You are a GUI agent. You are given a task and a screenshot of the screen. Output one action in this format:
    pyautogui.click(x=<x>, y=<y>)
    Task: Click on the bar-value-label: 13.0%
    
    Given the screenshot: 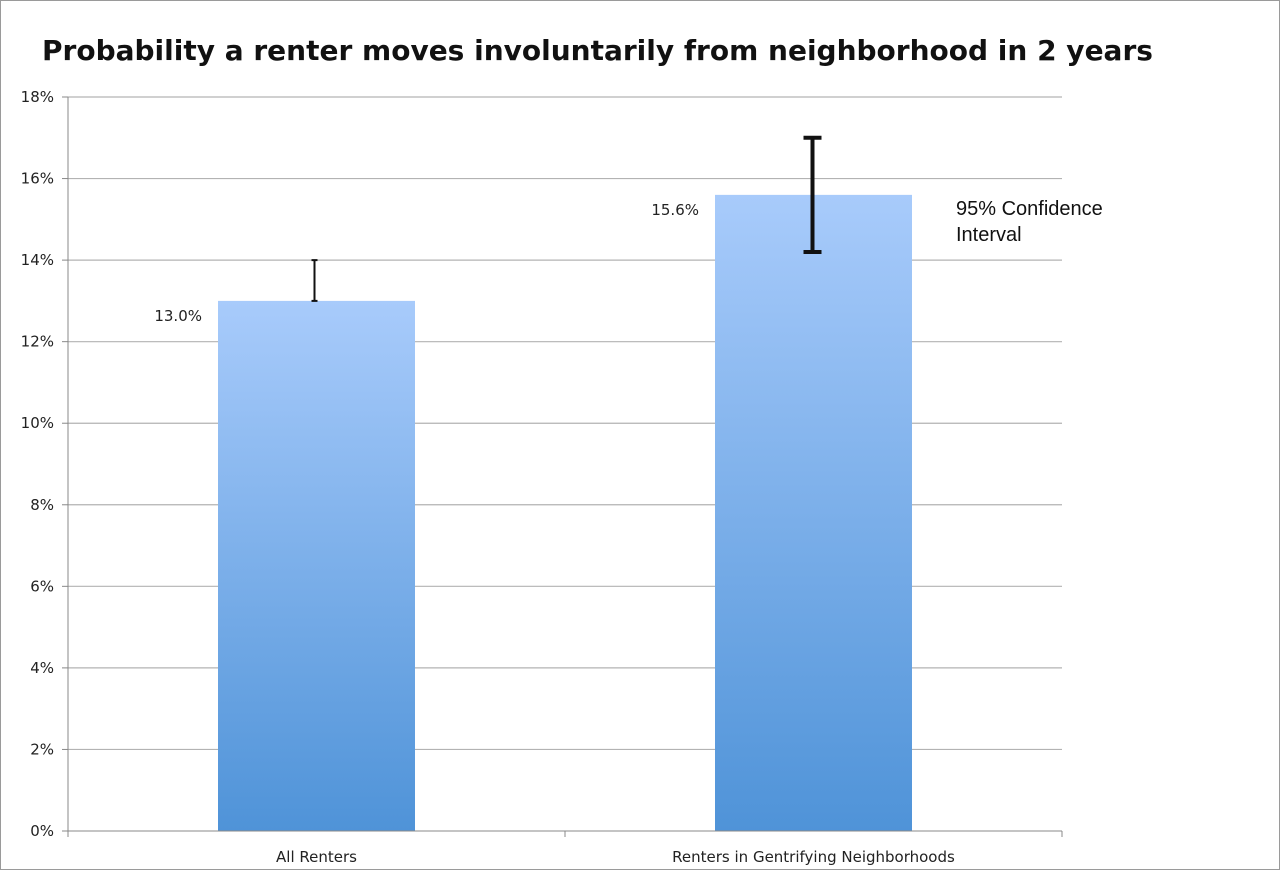 What is the action you would take?
    pyautogui.click(x=178, y=316)
    